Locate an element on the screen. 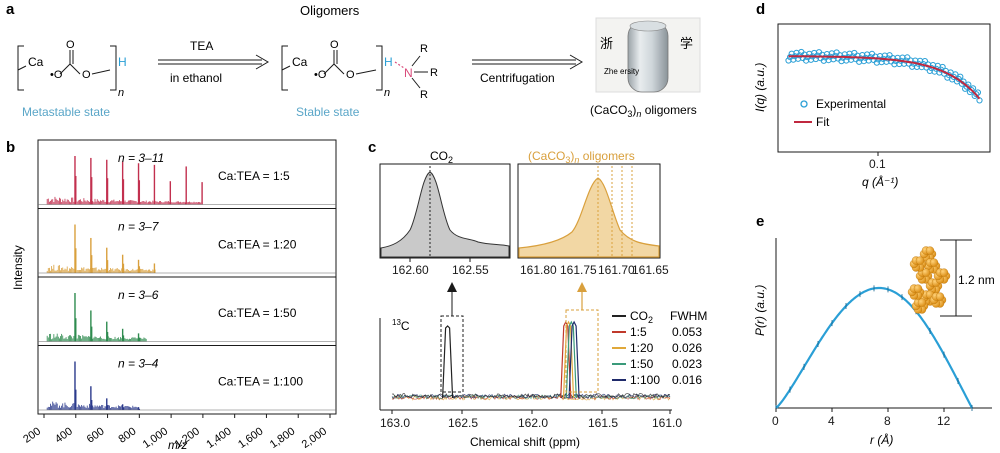  d-plot-frame is located at coordinates (884, 88).